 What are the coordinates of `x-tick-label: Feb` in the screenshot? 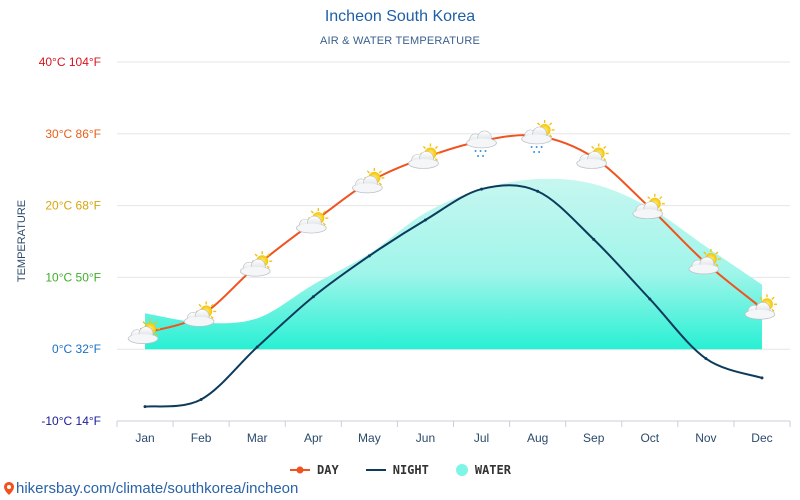 It's located at (201, 438).